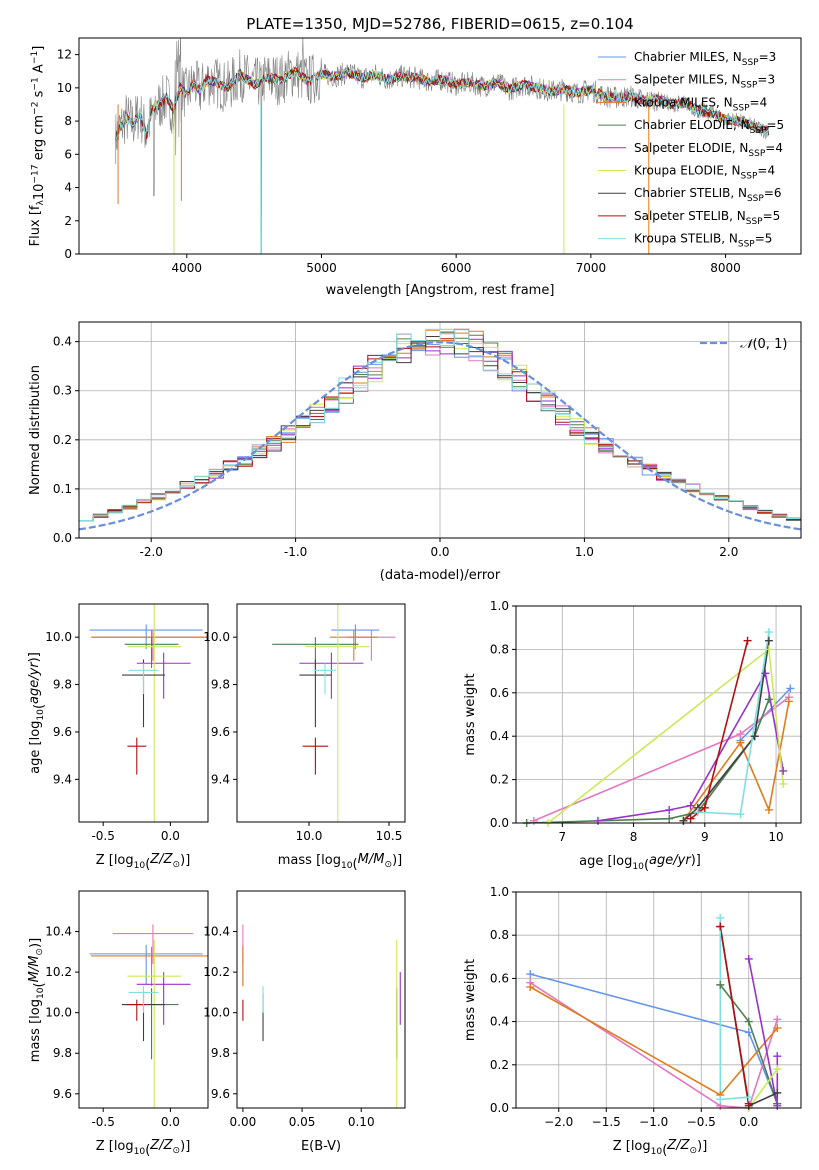 This screenshot has width=819, height=1170. What do you see at coordinates (687, 171) in the screenshot?
I see `legend-name: Kroupa ELODIE, N` at bounding box center [687, 171].